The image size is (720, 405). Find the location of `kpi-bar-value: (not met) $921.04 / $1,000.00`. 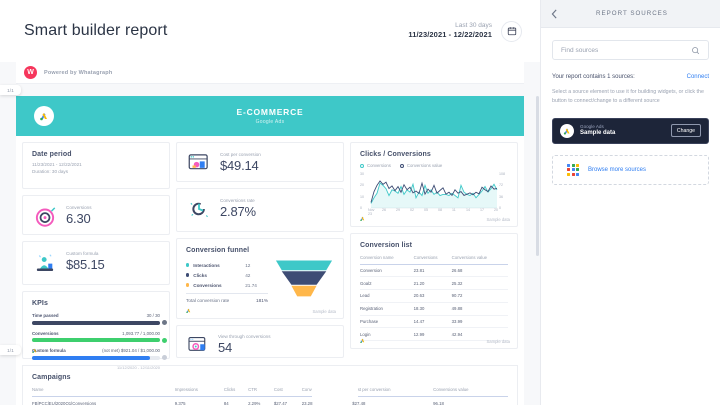

kpi-bar-value: (not met) $921.04 / $1,000.00 is located at coordinates (131, 350).